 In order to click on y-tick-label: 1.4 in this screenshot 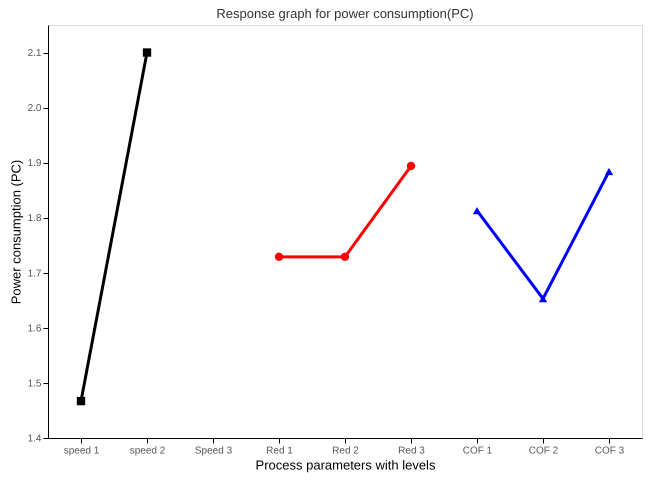, I will do `click(35, 439)`.